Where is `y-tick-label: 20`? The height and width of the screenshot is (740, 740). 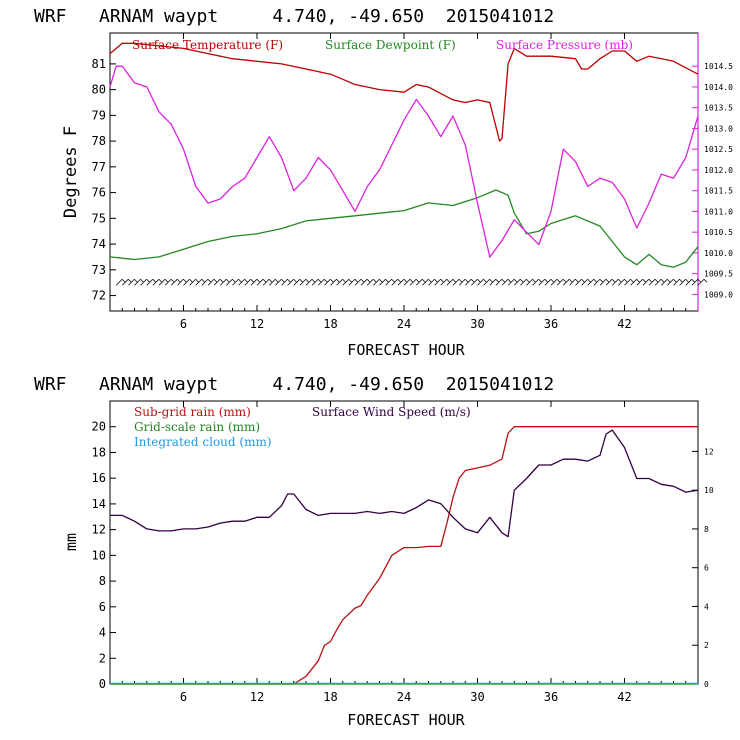
y-tick-label: 20 is located at coordinates (99, 427).